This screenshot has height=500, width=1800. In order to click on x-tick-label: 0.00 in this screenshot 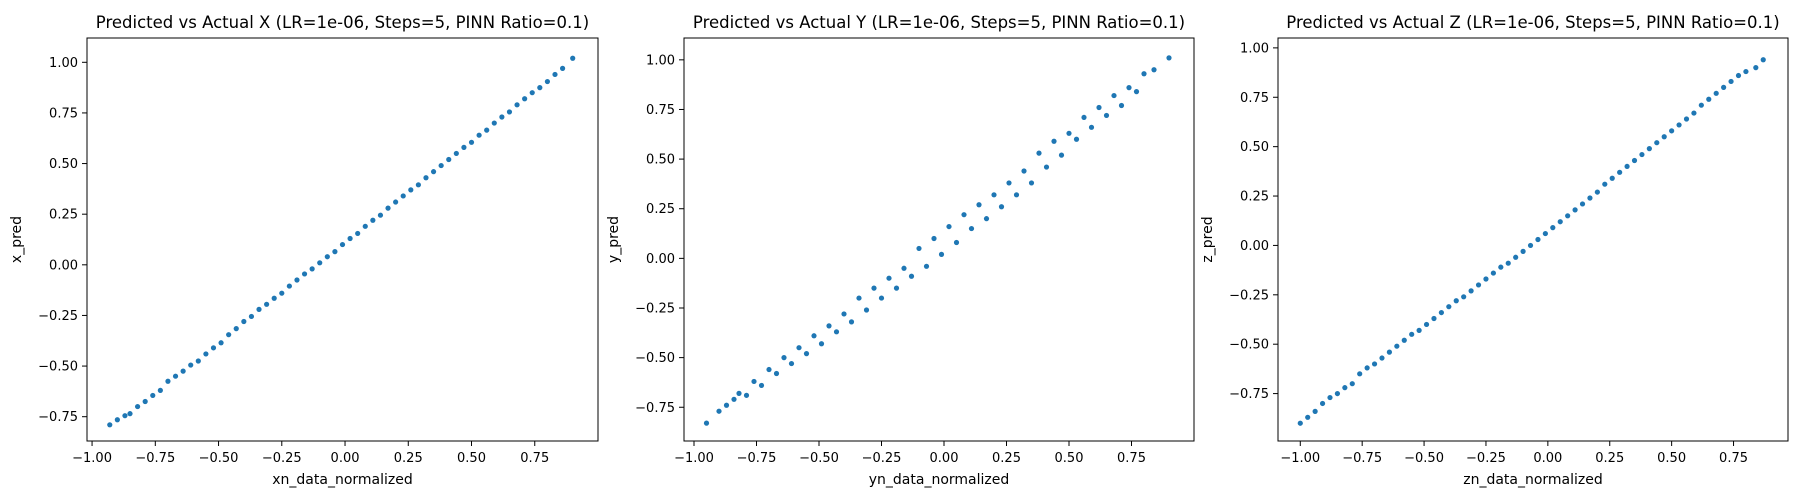, I will do `click(944, 458)`.